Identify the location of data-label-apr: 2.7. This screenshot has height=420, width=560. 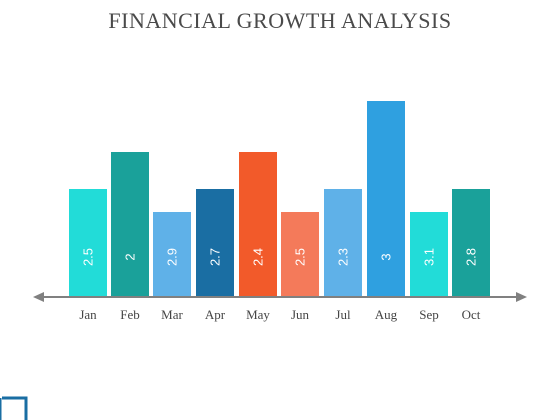
(215, 257).